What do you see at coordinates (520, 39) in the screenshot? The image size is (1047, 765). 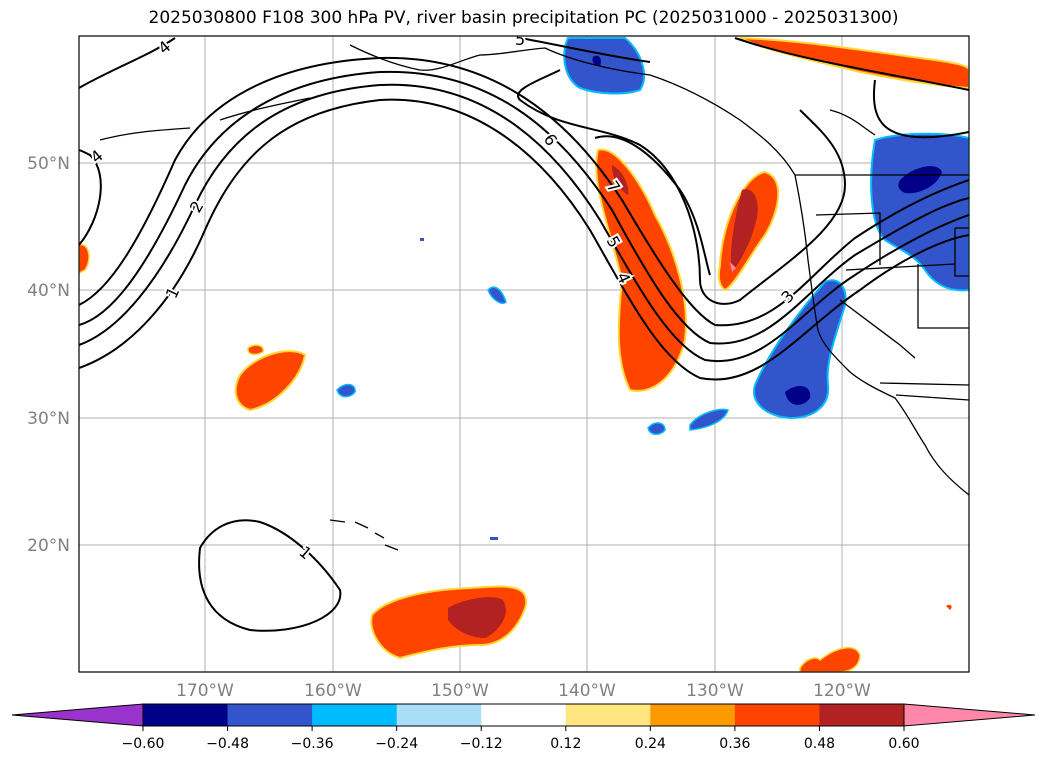 I see `contour-label: 5` at bounding box center [520, 39].